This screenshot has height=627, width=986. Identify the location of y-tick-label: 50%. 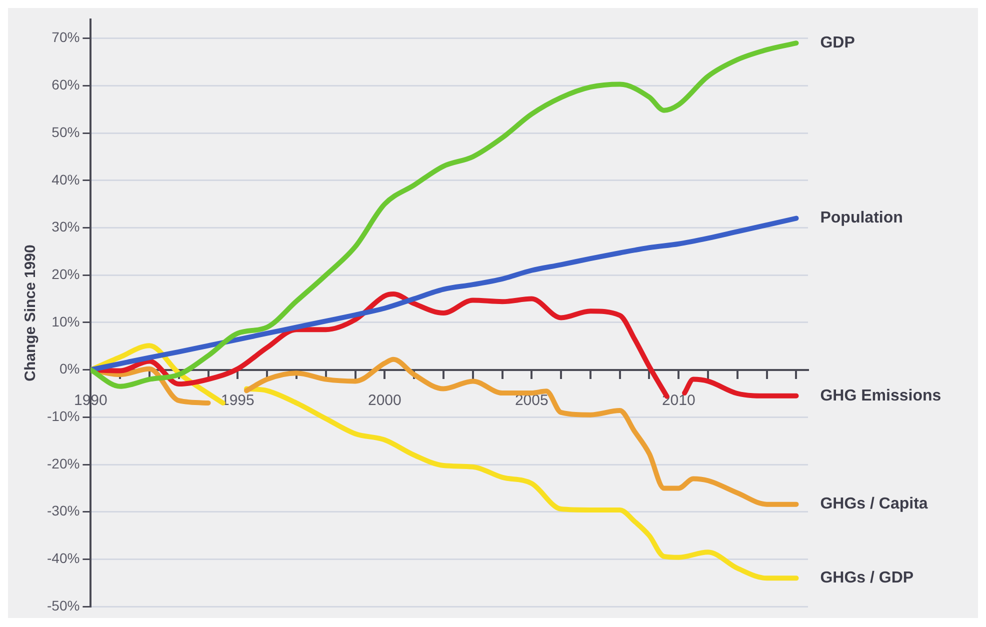
(66, 132).